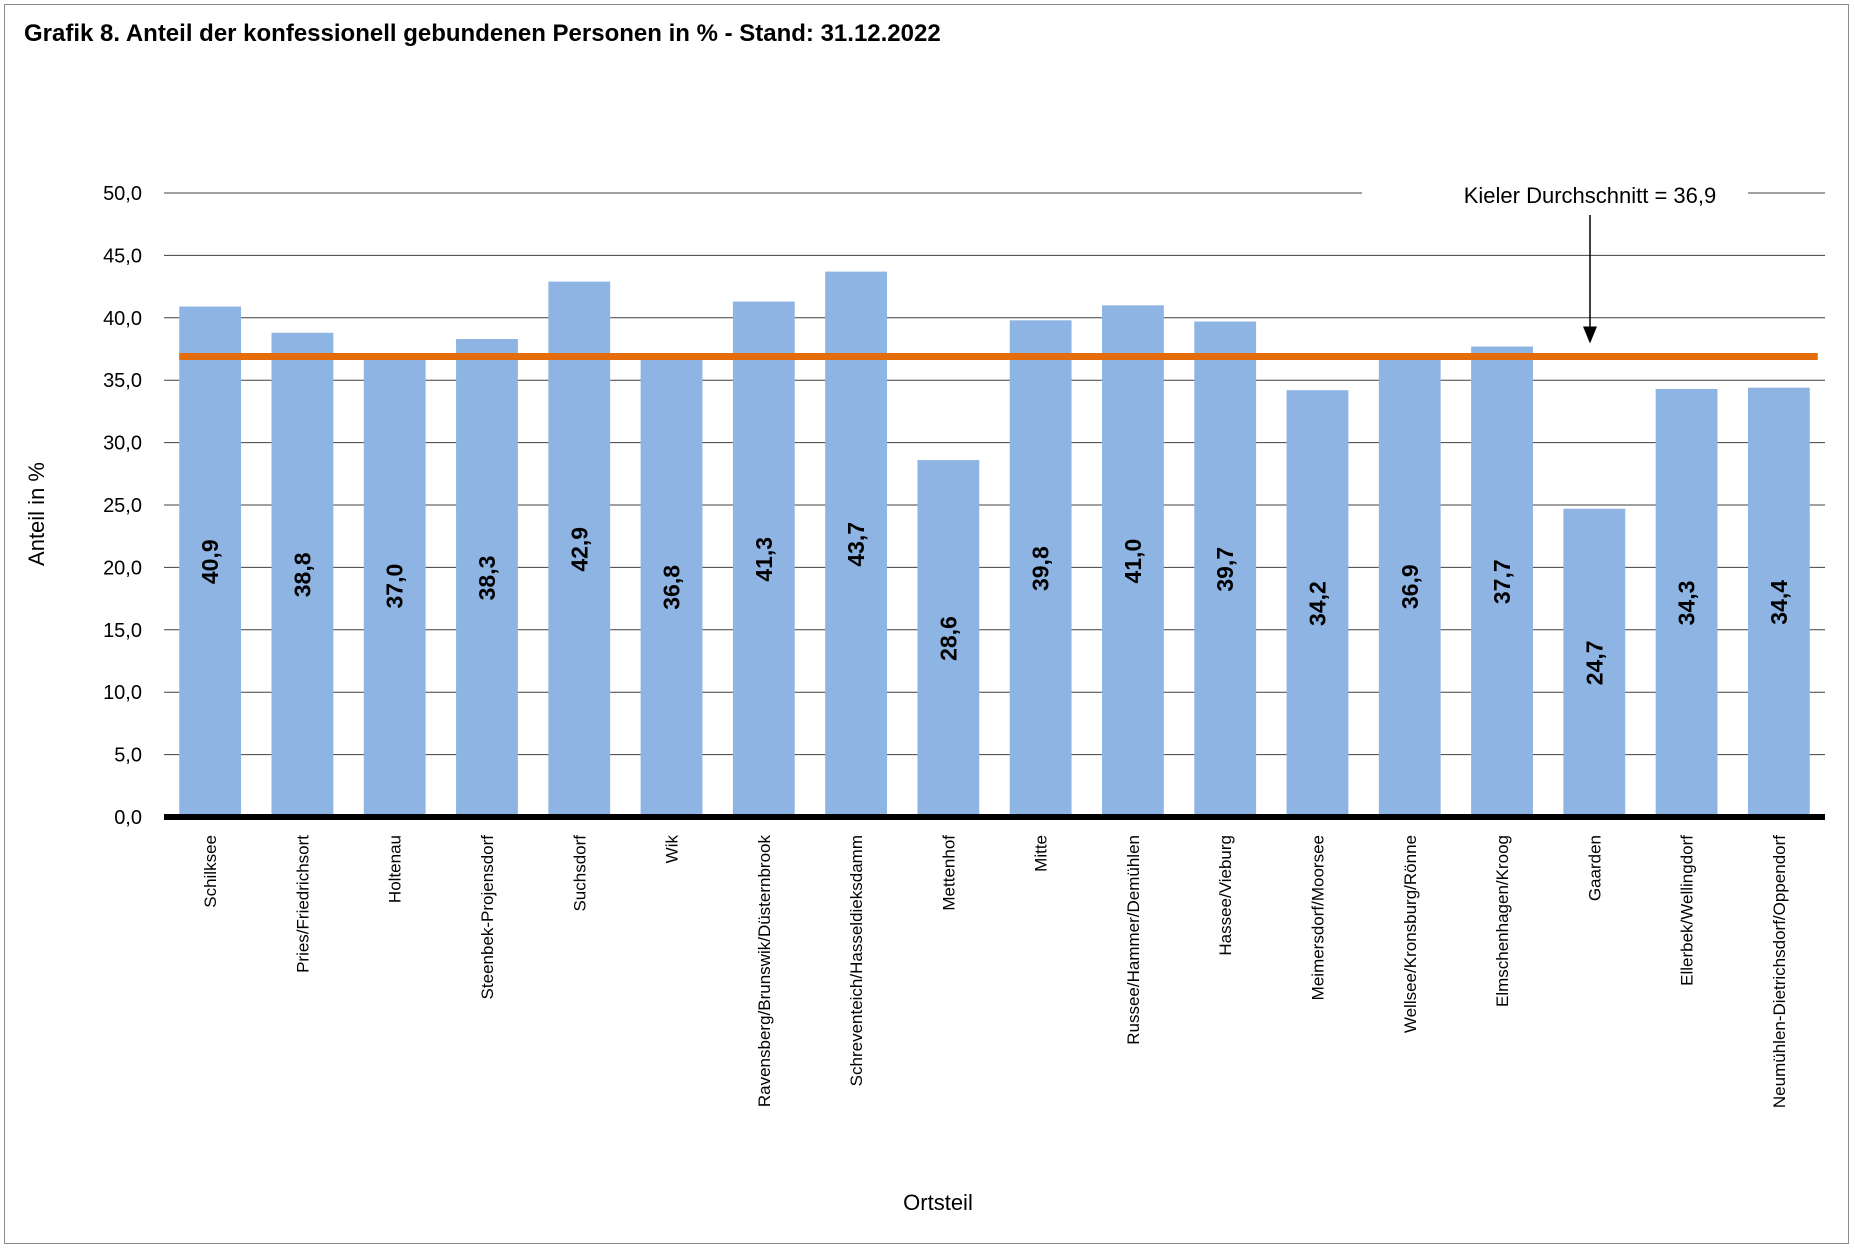 This screenshot has width=1855, height=1250. I want to click on x-tick-label: Schilksee, so click(210, 871).